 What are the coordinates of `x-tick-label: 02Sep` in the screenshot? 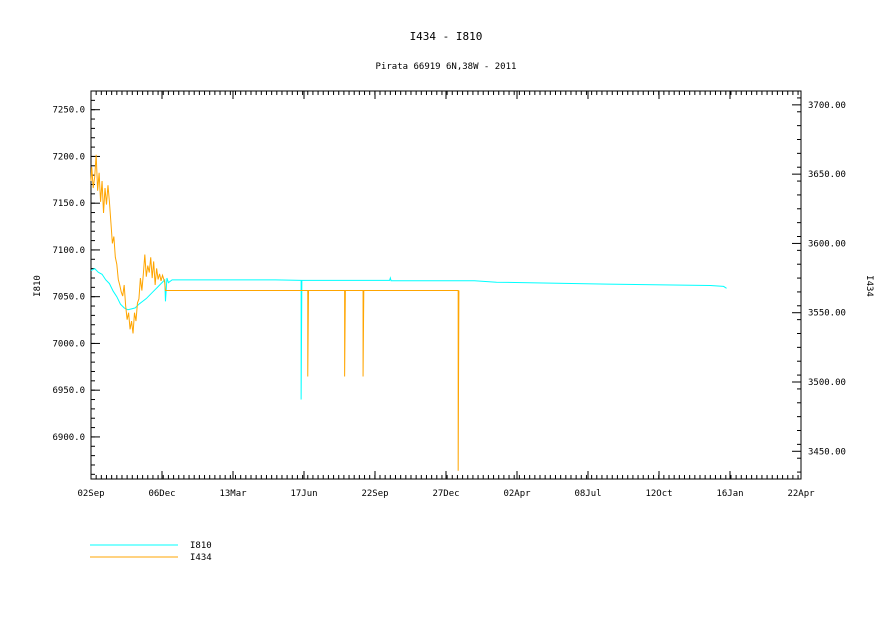 It's located at (90, 494).